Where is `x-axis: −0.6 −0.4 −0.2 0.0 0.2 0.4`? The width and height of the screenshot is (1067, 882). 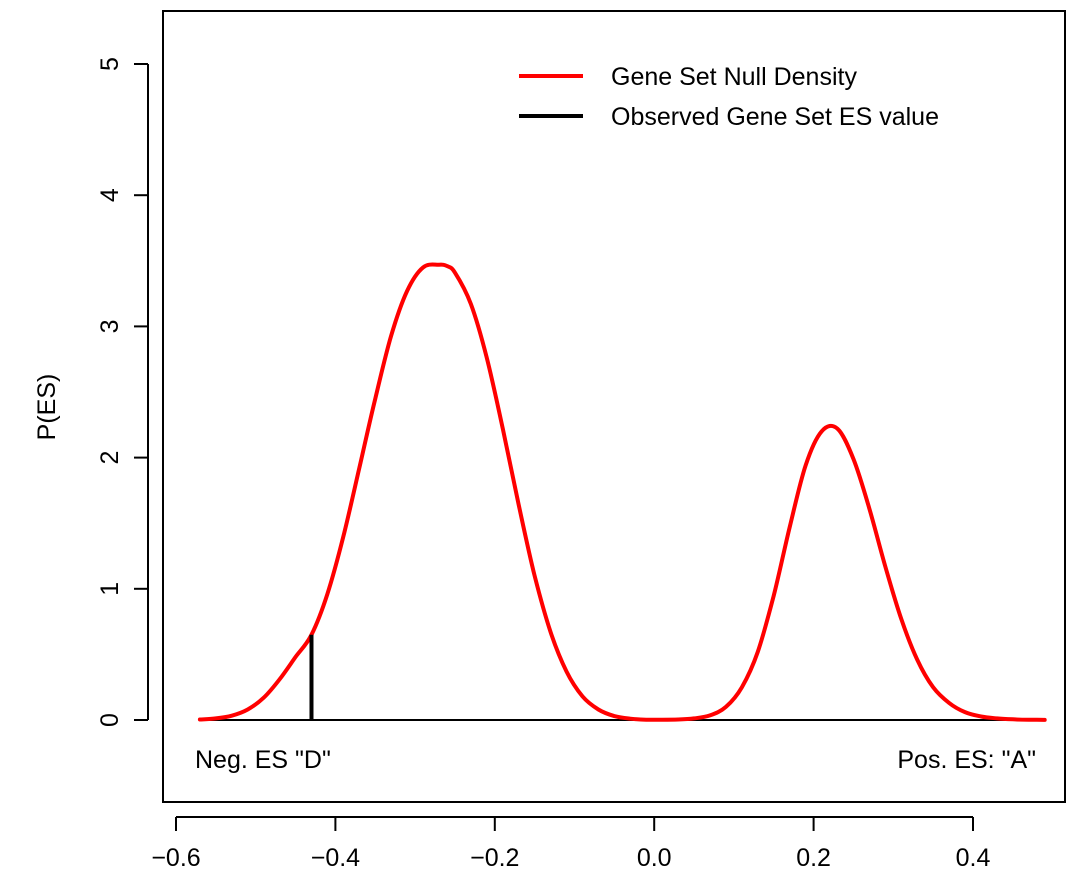
x-axis: −0.6 −0.4 −0.2 0.0 0.2 0.4 is located at coordinates (571, 844).